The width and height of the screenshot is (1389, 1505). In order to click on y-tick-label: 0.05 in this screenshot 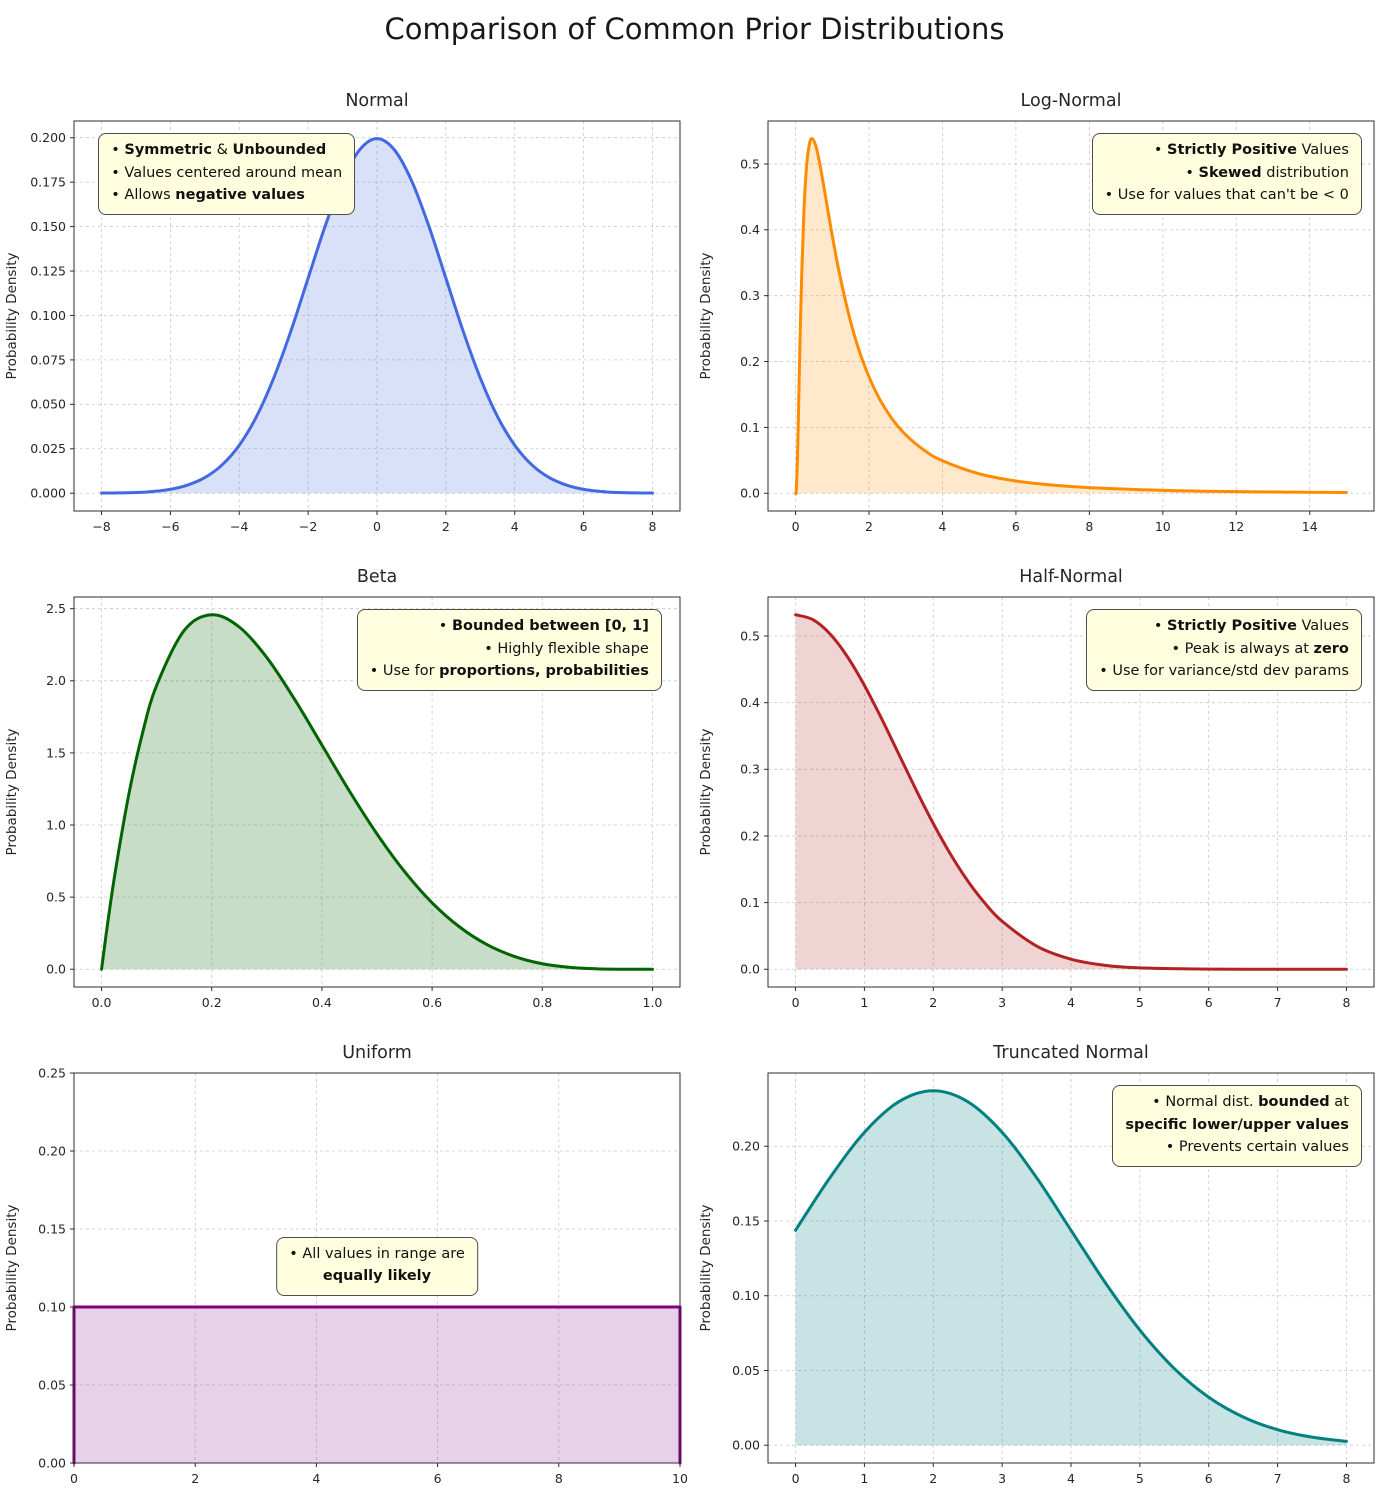, I will do `click(746, 1370)`.